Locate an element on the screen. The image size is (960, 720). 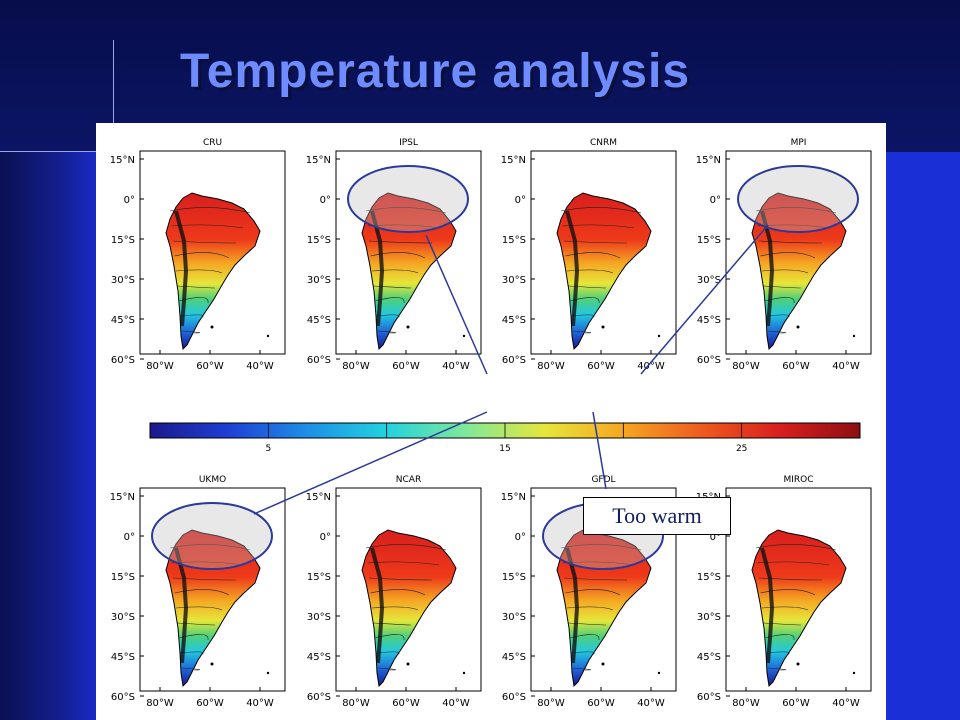
colorbar-tick-label: 25 is located at coordinates (741, 449).